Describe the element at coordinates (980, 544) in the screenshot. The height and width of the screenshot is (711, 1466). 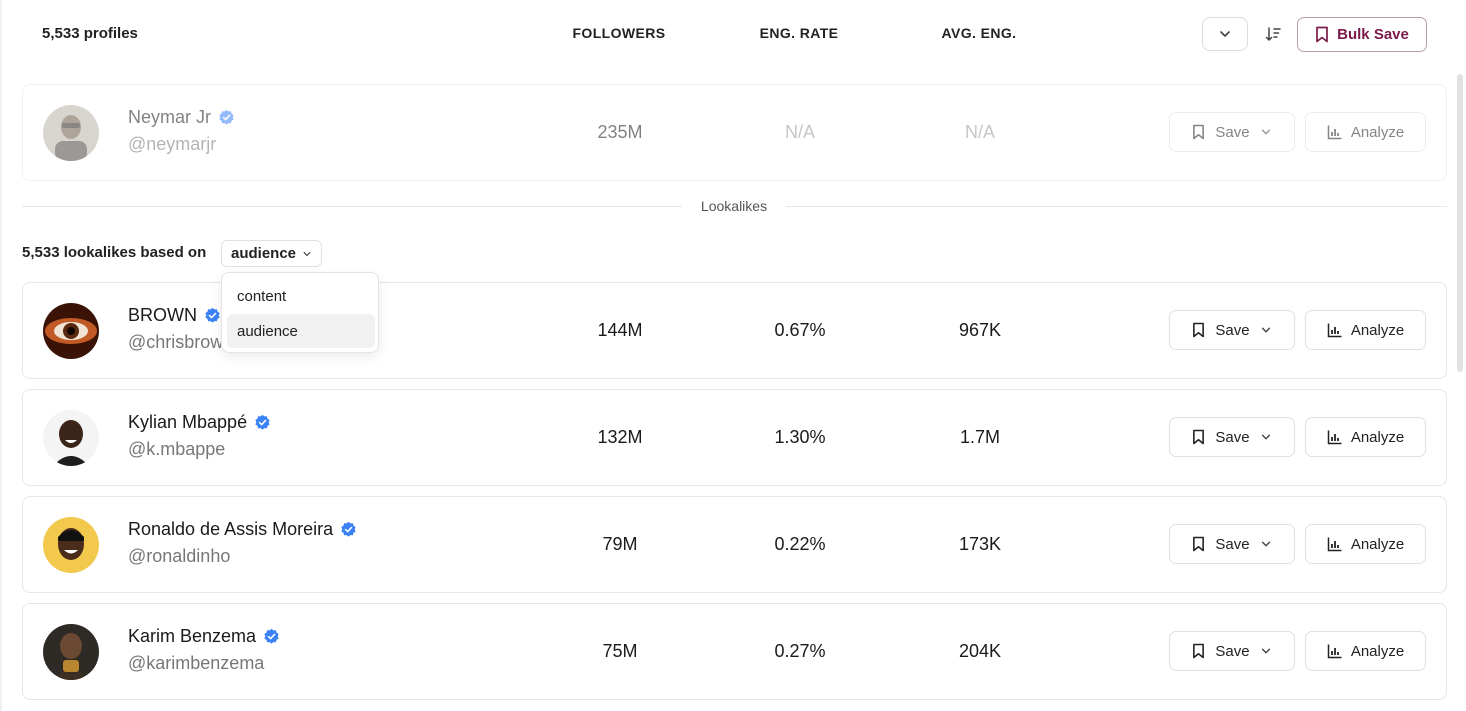
I see `avg-eng-value: 173K` at that location.